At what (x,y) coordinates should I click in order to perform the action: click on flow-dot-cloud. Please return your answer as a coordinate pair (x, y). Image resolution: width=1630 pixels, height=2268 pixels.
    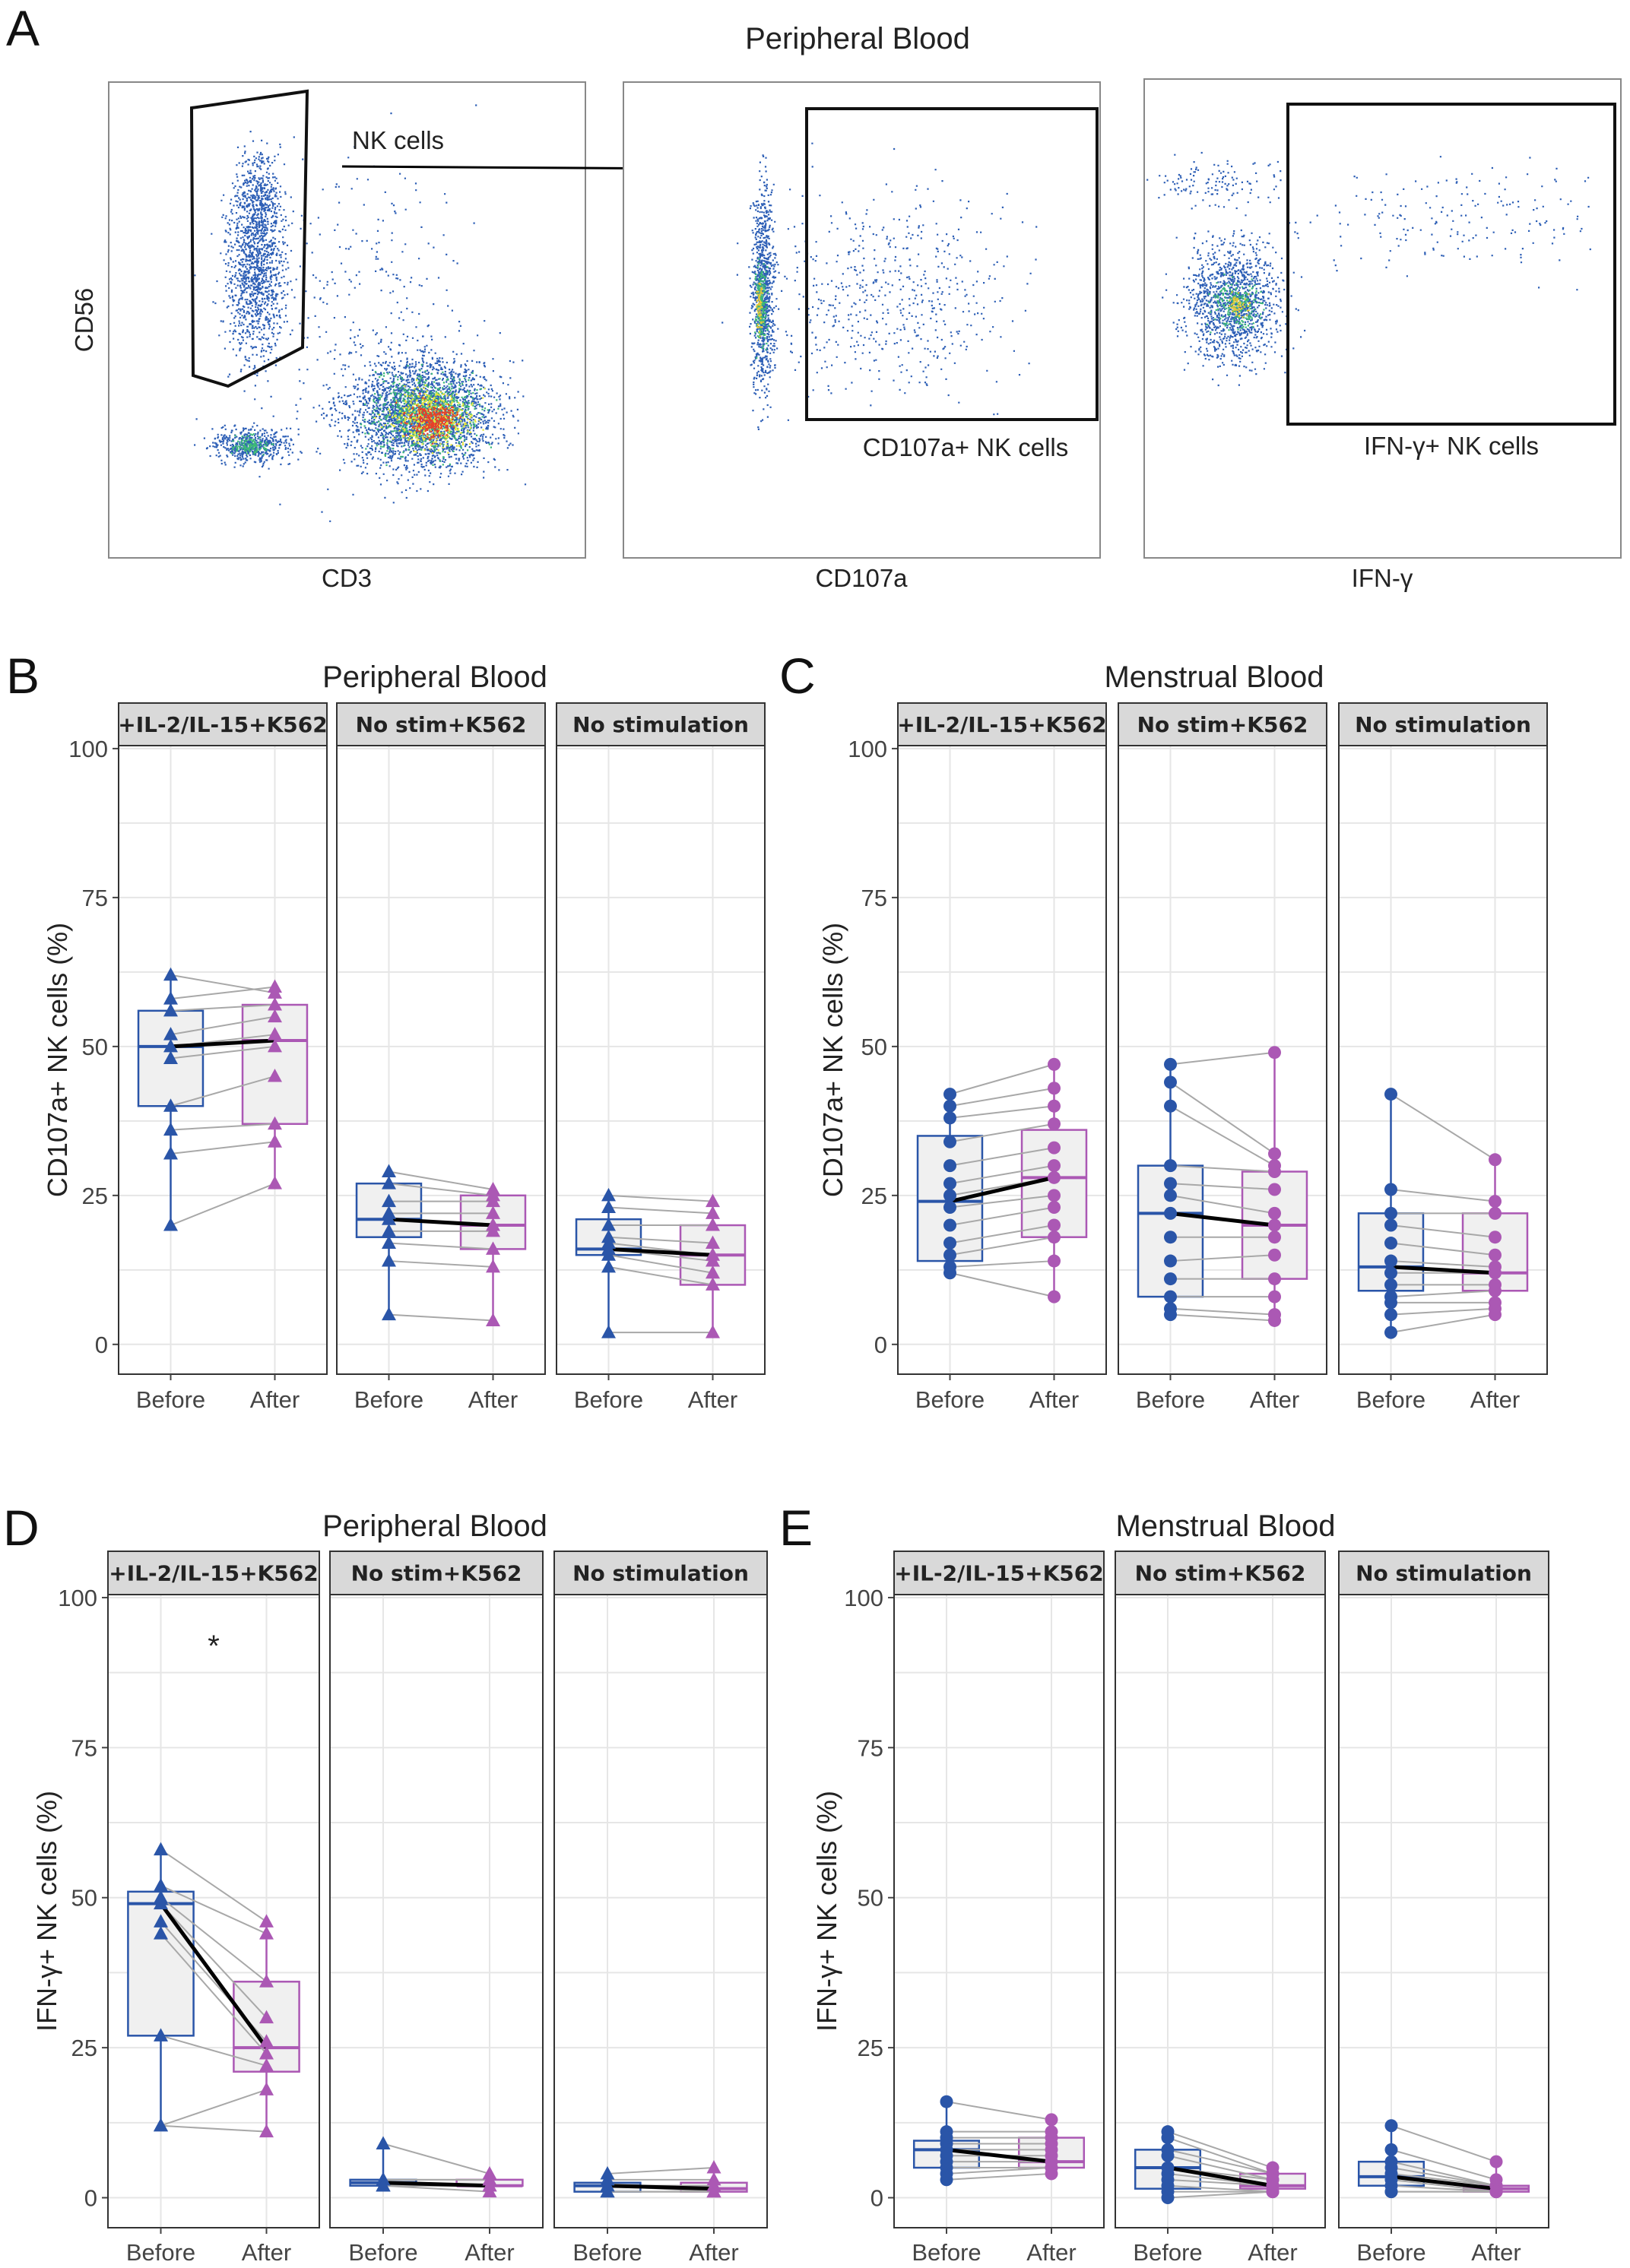
    Looking at the image, I should click on (248, 446).